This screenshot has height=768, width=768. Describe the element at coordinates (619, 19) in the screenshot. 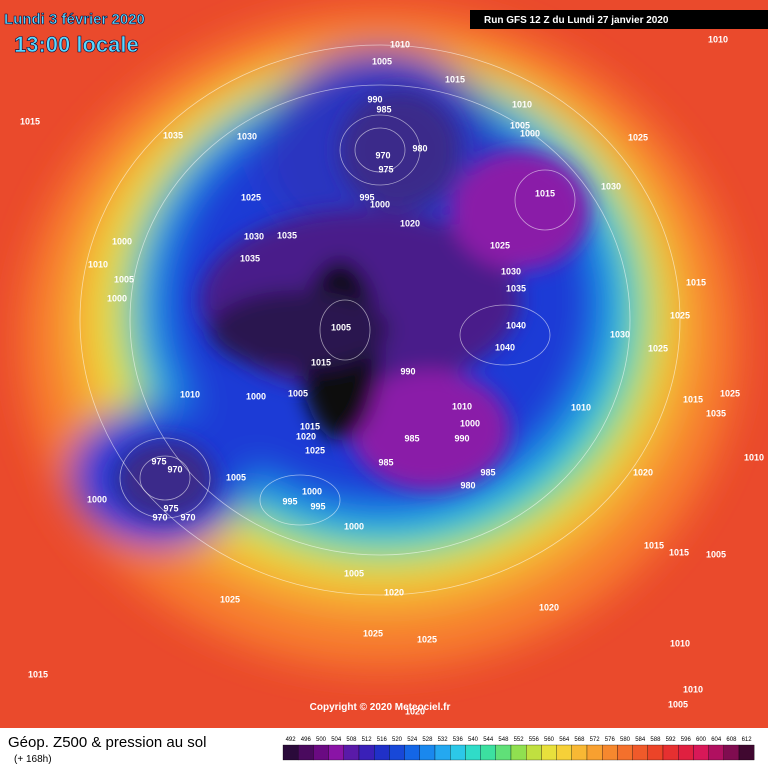

I see `run-box` at that location.